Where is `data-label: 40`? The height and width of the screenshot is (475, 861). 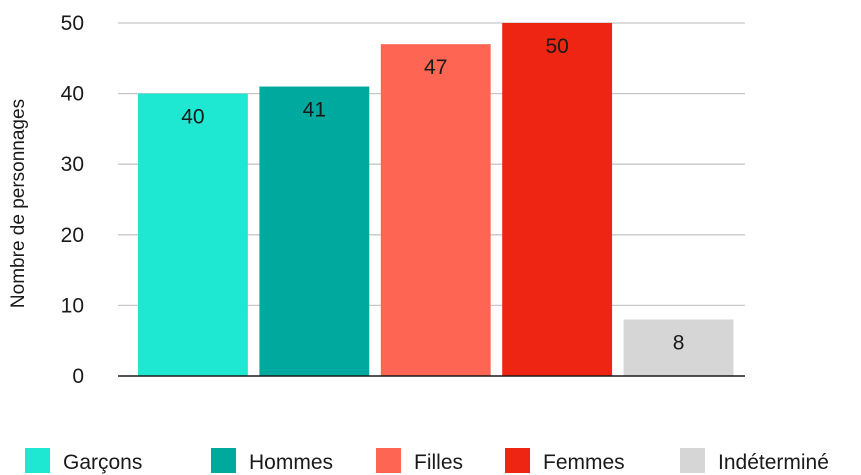
data-label: 40 is located at coordinates (192, 117).